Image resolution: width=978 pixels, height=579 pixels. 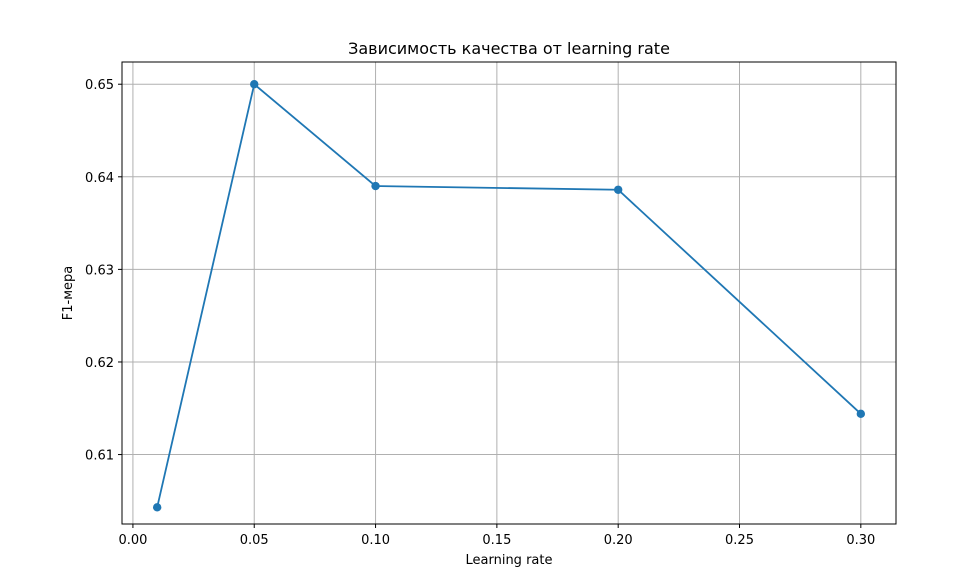 What do you see at coordinates (509, 48) in the screenshot?
I see `chart-title: Зависимость качества от learning rate` at bounding box center [509, 48].